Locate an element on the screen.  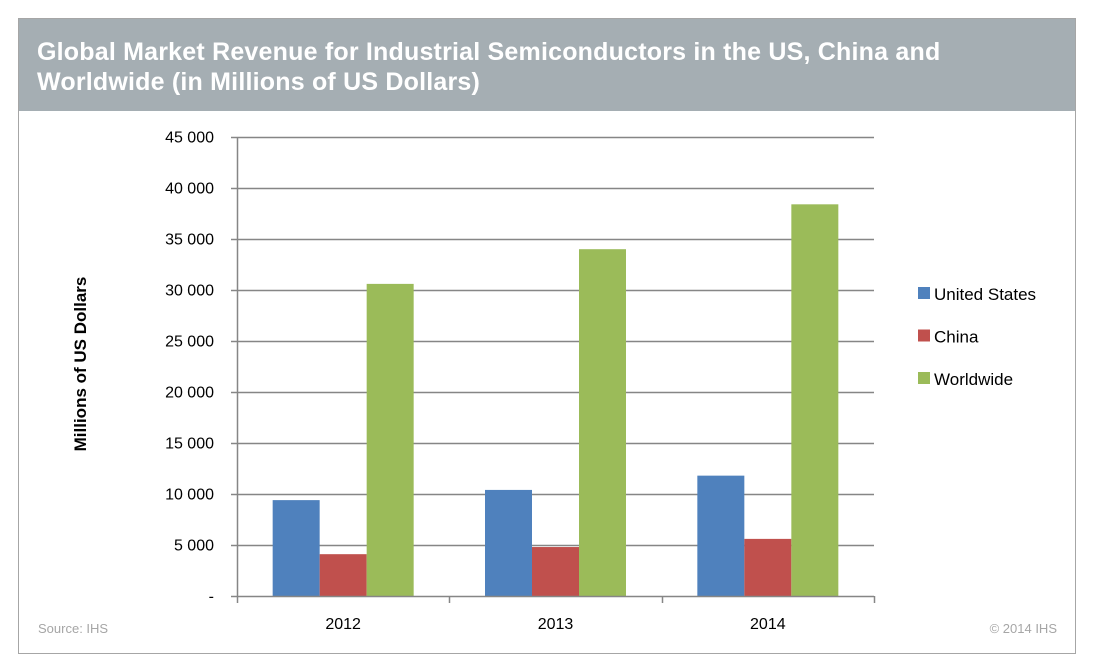
y-tick-label: 30 000 is located at coordinates (189, 291).